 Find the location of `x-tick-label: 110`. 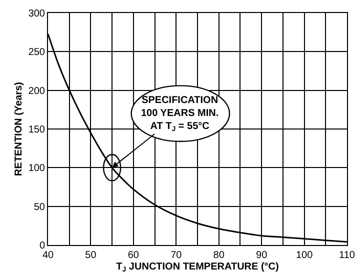

x-tick-label: 110 is located at coordinates (347, 255).